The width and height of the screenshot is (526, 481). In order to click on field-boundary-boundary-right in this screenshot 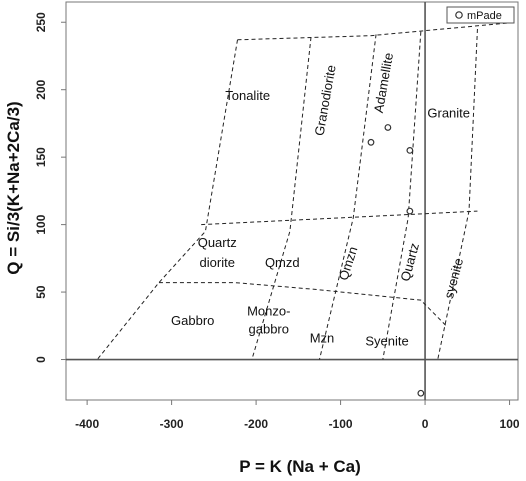, I will do `click(457, 194)`.